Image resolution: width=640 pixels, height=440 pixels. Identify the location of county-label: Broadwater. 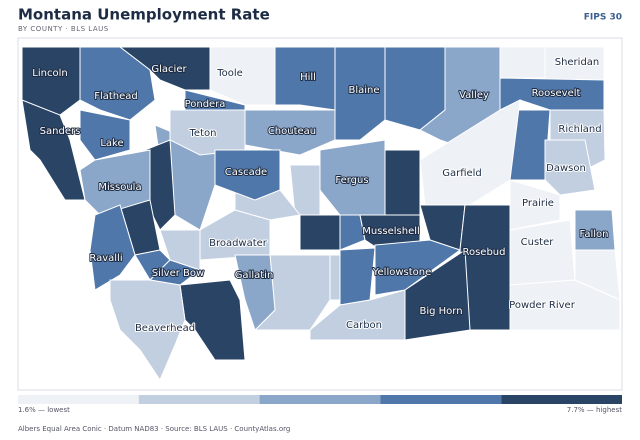
(238, 243).